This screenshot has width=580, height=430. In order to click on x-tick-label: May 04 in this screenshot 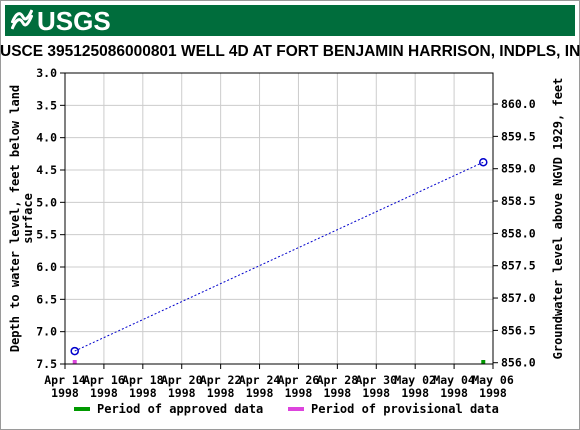, I will do `click(454, 380)`.